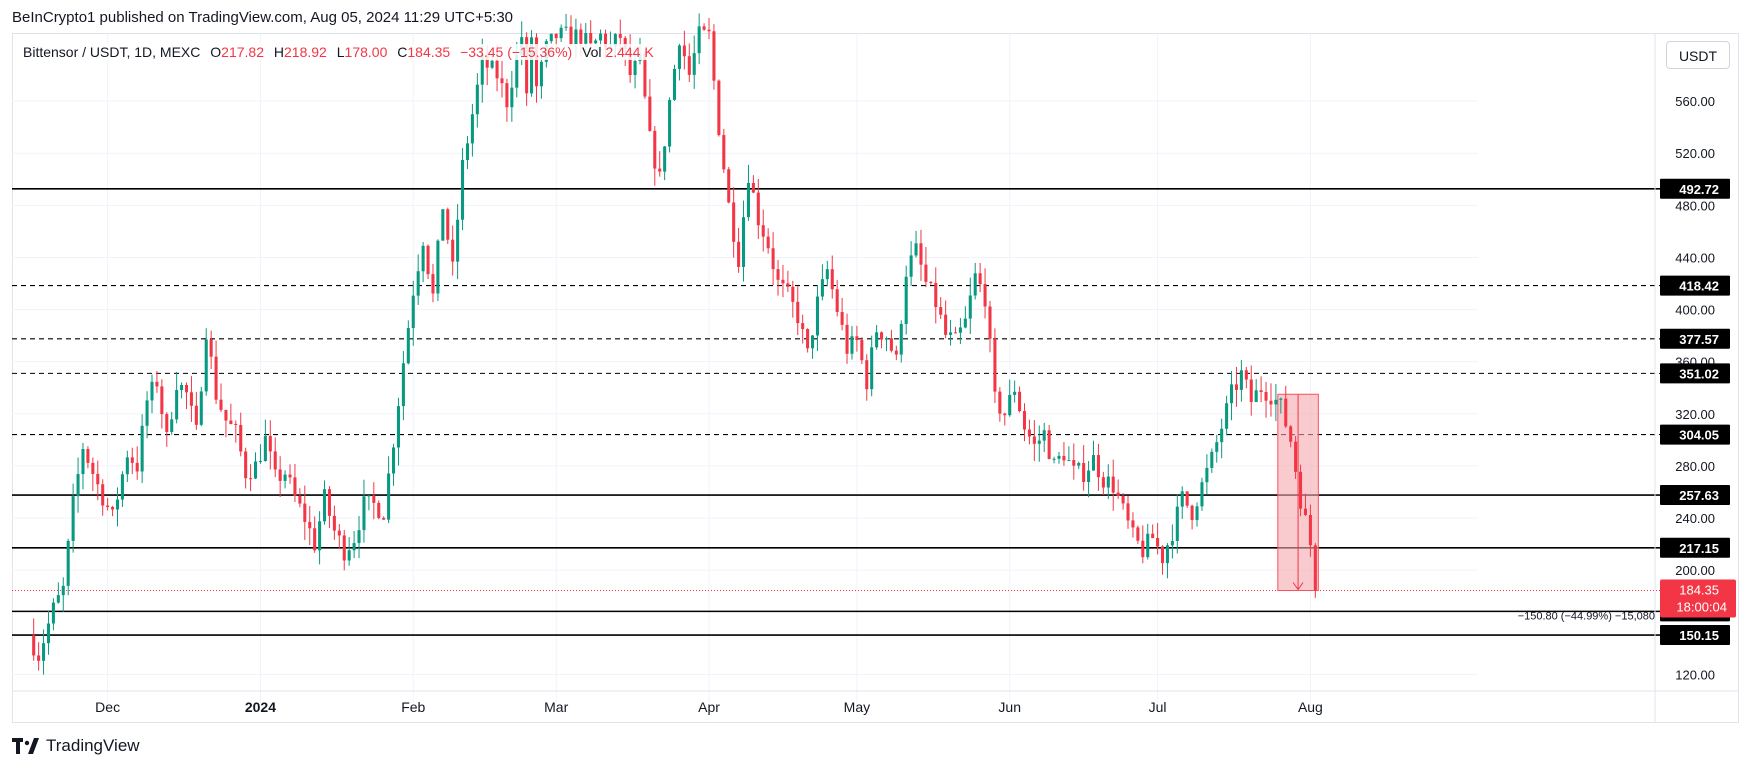  Describe the element at coordinates (592, 52) in the screenshot. I see `volume-label: Vol` at that location.